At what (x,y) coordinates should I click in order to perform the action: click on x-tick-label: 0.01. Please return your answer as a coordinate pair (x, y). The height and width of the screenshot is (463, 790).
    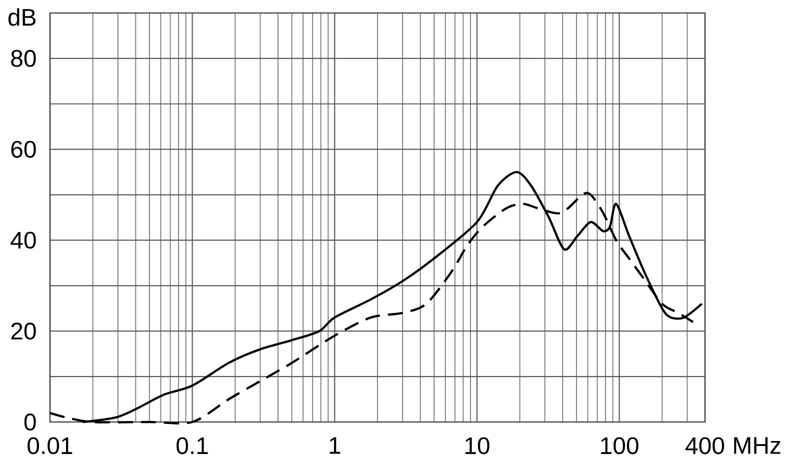
    Looking at the image, I should click on (50, 445).